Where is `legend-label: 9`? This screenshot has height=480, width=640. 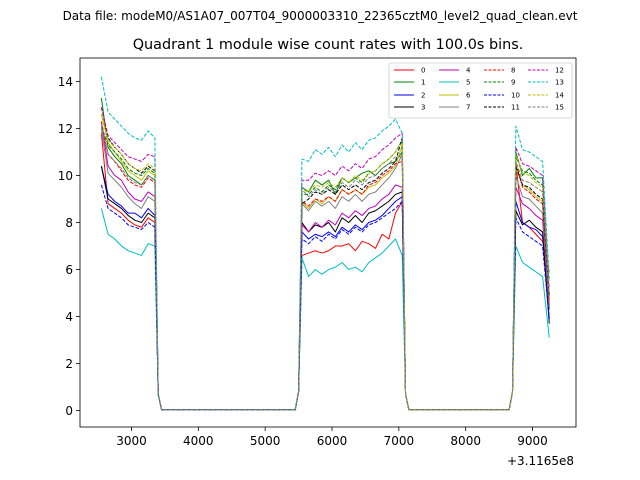
legend-label: 9 is located at coordinates (513, 83).